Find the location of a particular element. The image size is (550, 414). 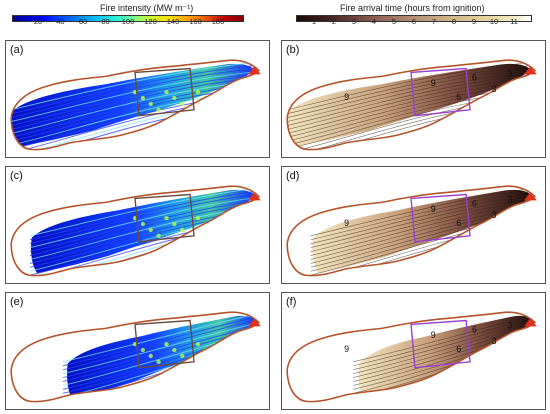

colorbar-tick-label: 5 is located at coordinates (394, 21).